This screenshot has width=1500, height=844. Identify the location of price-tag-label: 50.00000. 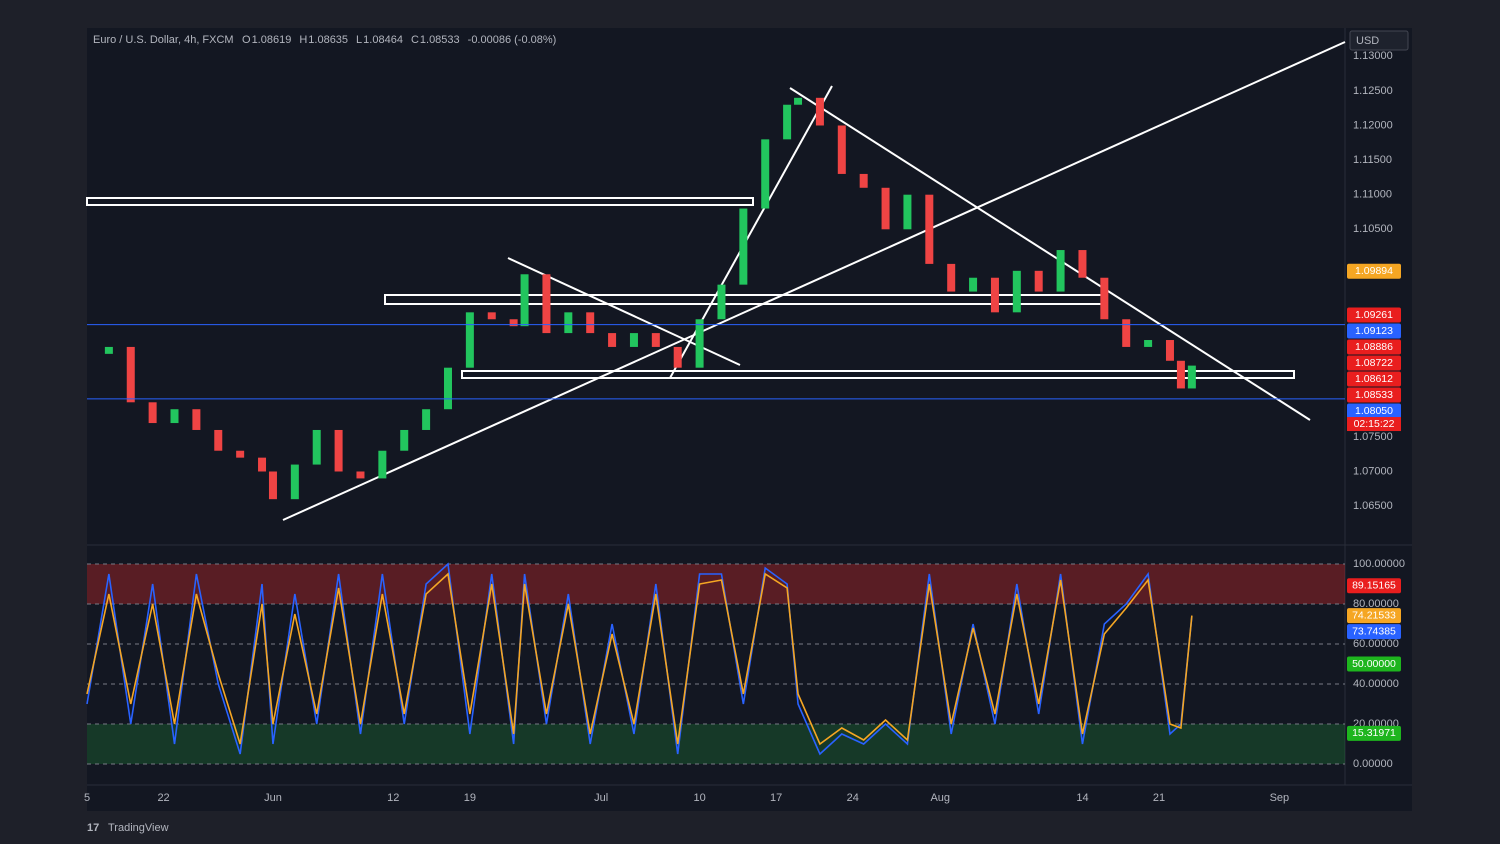
(1374, 664).